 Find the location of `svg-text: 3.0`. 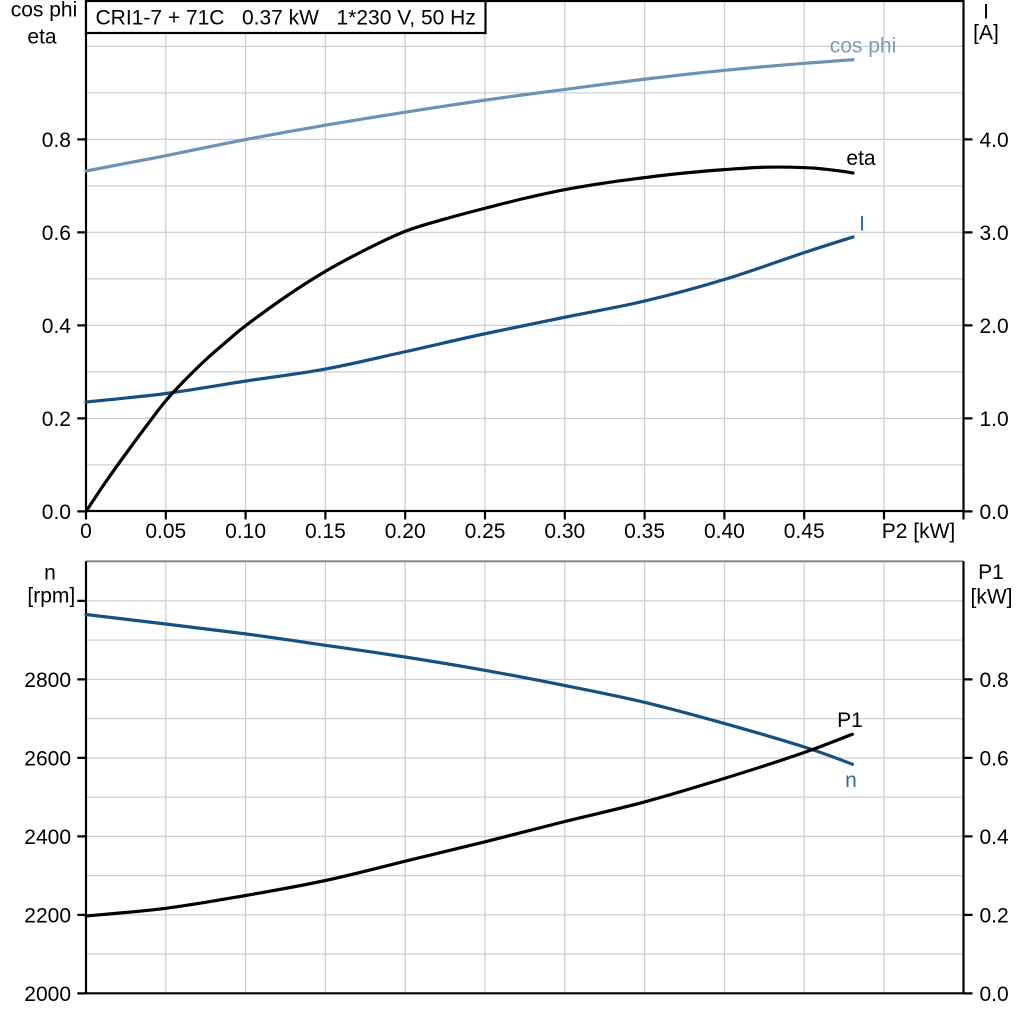

svg-text: 3.0 is located at coordinates (994, 233).